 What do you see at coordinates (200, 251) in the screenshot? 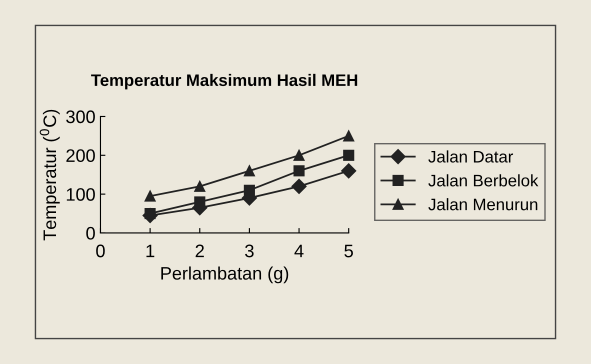
I see `x-tick-label: 2` at bounding box center [200, 251].